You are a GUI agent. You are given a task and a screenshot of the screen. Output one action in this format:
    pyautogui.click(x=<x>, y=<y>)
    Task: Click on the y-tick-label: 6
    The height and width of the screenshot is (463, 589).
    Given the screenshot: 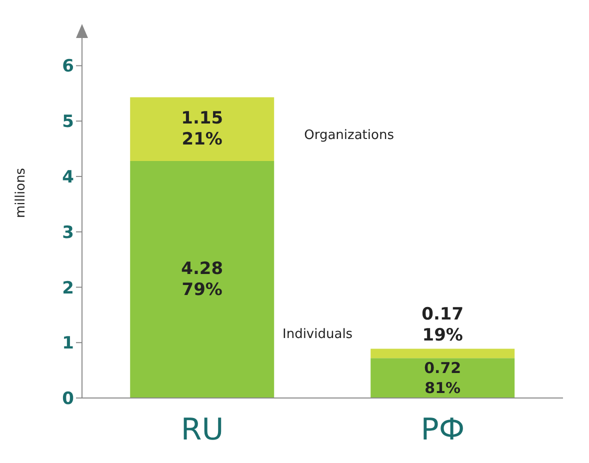 What is the action you would take?
    pyautogui.click(x=68, y=66)
    